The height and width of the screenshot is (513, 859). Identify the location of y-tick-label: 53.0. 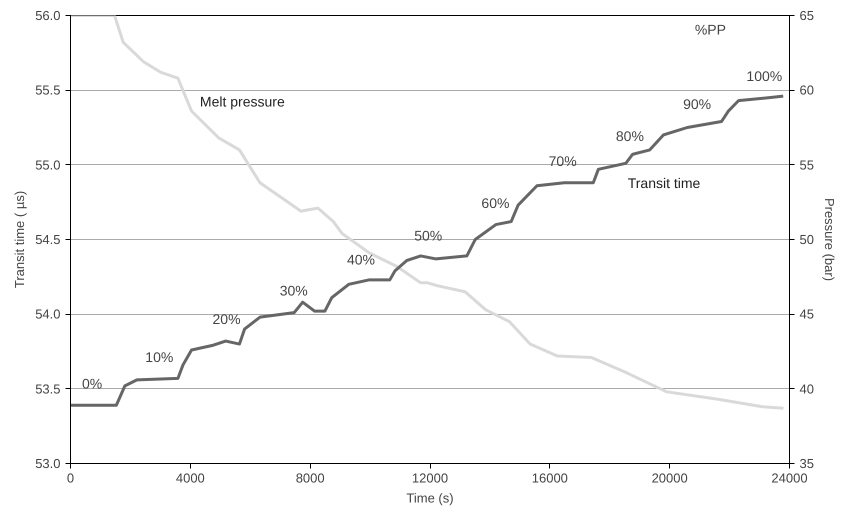
(48, 463).